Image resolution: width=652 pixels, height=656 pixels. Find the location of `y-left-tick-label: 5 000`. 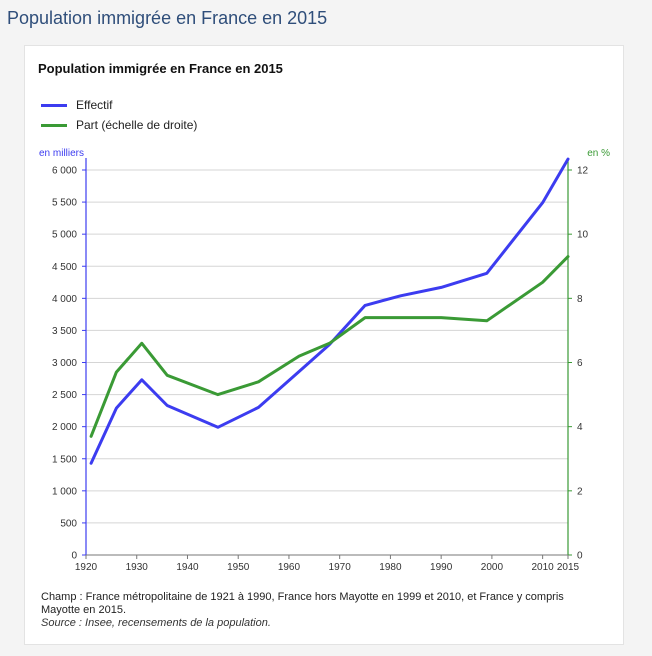

y-left-tick-label: 5 000 is located at coordinates (64, 235).